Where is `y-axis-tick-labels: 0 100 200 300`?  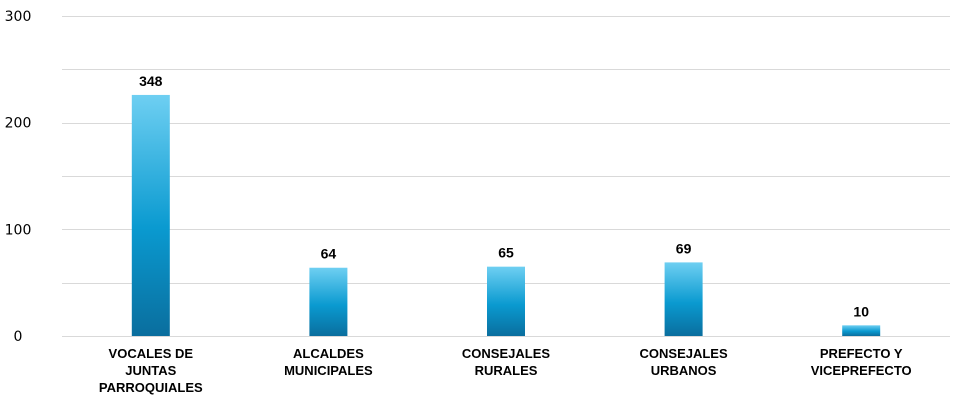 y-axis-tick-labels: 0 100 200 300 is located at coordinates (18, 177).